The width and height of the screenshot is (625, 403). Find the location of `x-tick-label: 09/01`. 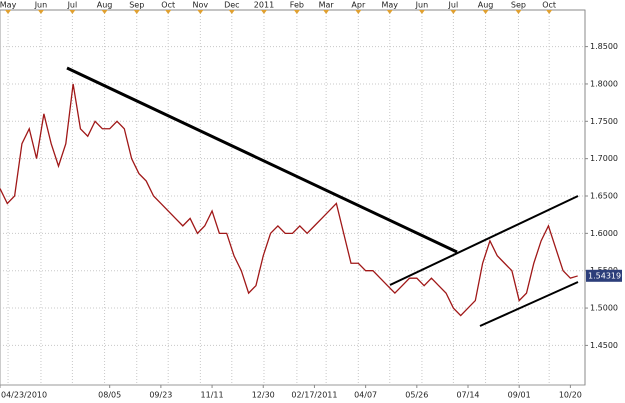

x-tick-label: 09/01 is located at coordinates (519, 395).